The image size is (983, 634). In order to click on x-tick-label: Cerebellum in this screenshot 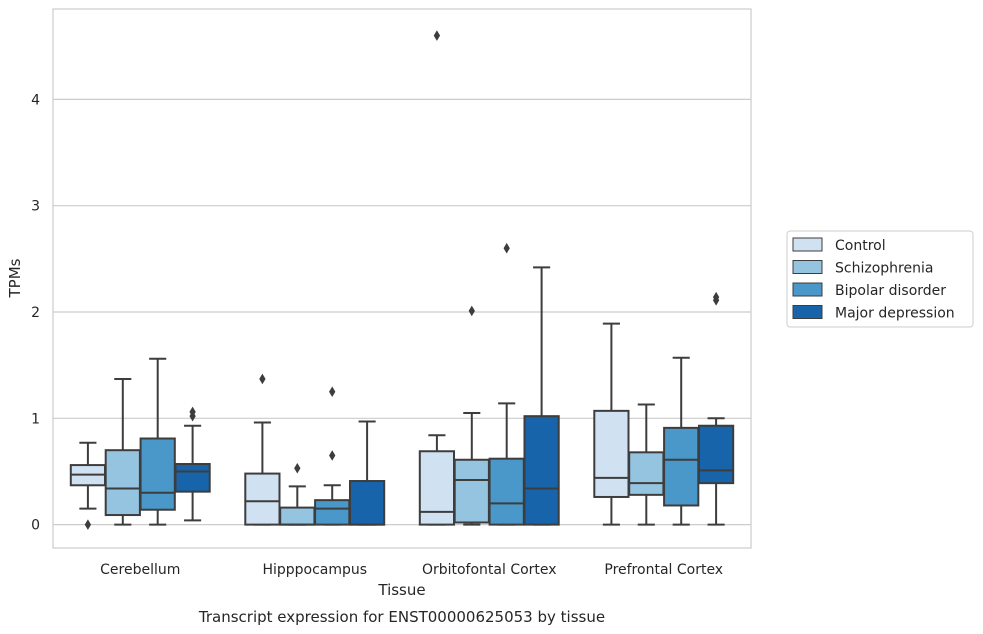, I will do `click(140, 570)`.